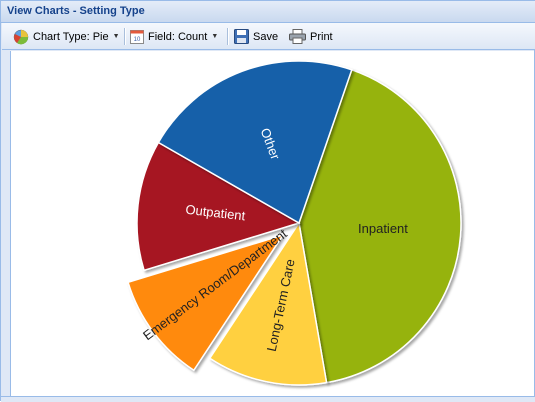 The width and height of the screenshot is (535, 402). I want to click on svg-text: 10, so click(137, 40).